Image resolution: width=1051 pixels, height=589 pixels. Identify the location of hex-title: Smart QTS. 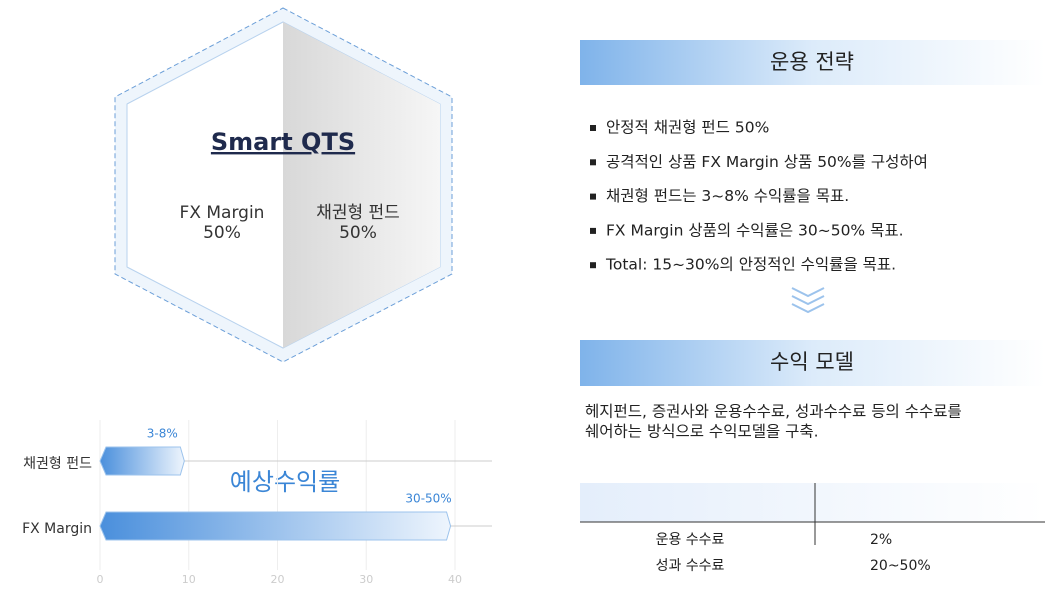
(283, 142).